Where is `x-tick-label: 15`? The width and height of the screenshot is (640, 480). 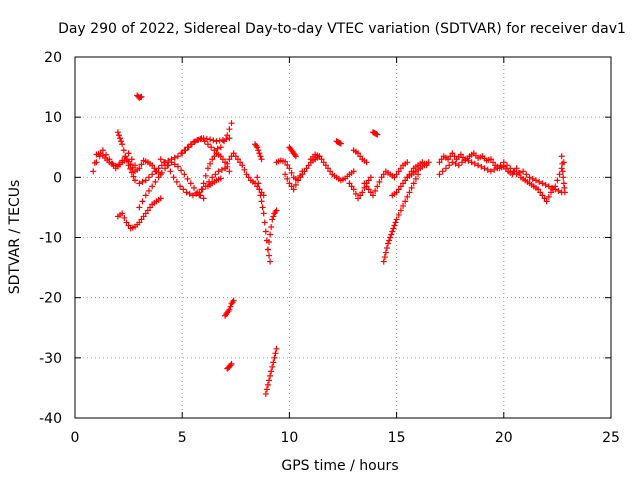
x-tick-label: 15 is located at coordinates (397, 438).